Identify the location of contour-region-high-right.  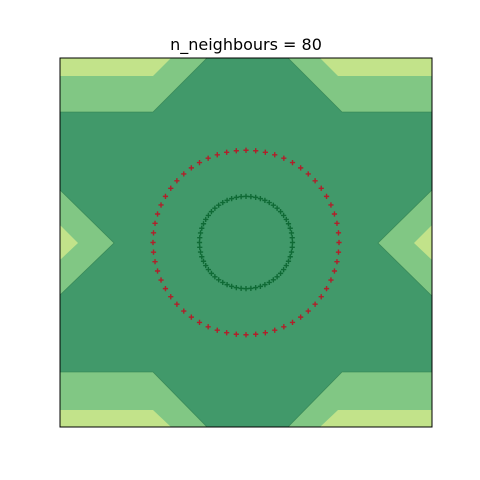
(423, 242).